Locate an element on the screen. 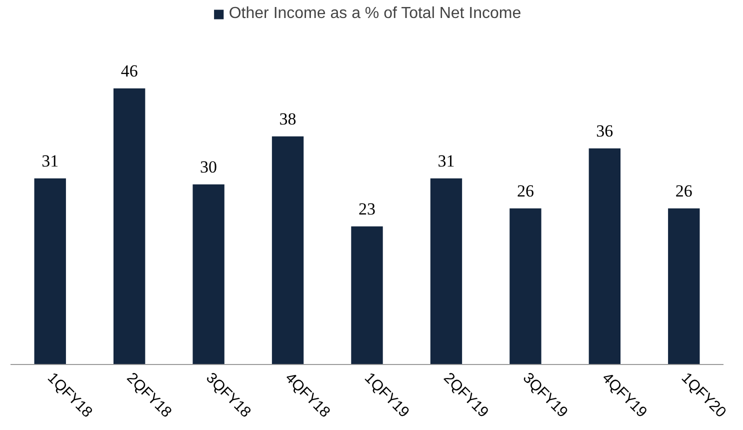 The width and height of the screenshot is (743, 430). legend-label: Other Income as a % of Total Net Income is located at coordinates (375, 14).